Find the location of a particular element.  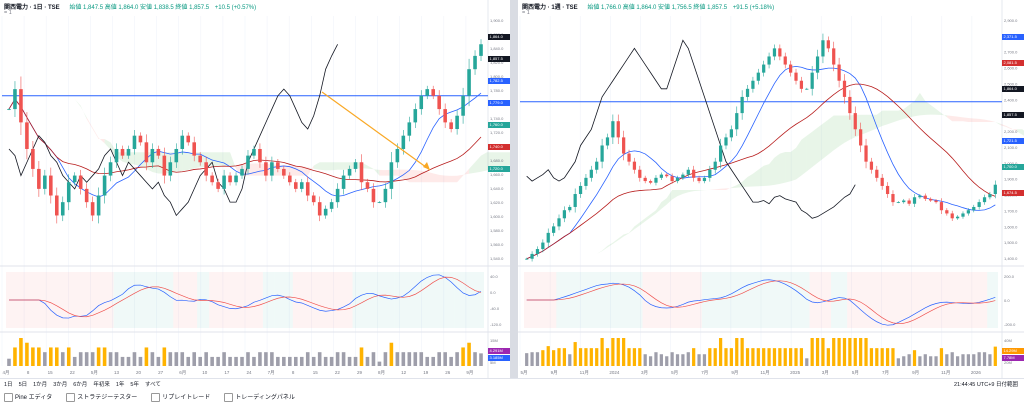

pane-divider is located at coordinates (514, 189).